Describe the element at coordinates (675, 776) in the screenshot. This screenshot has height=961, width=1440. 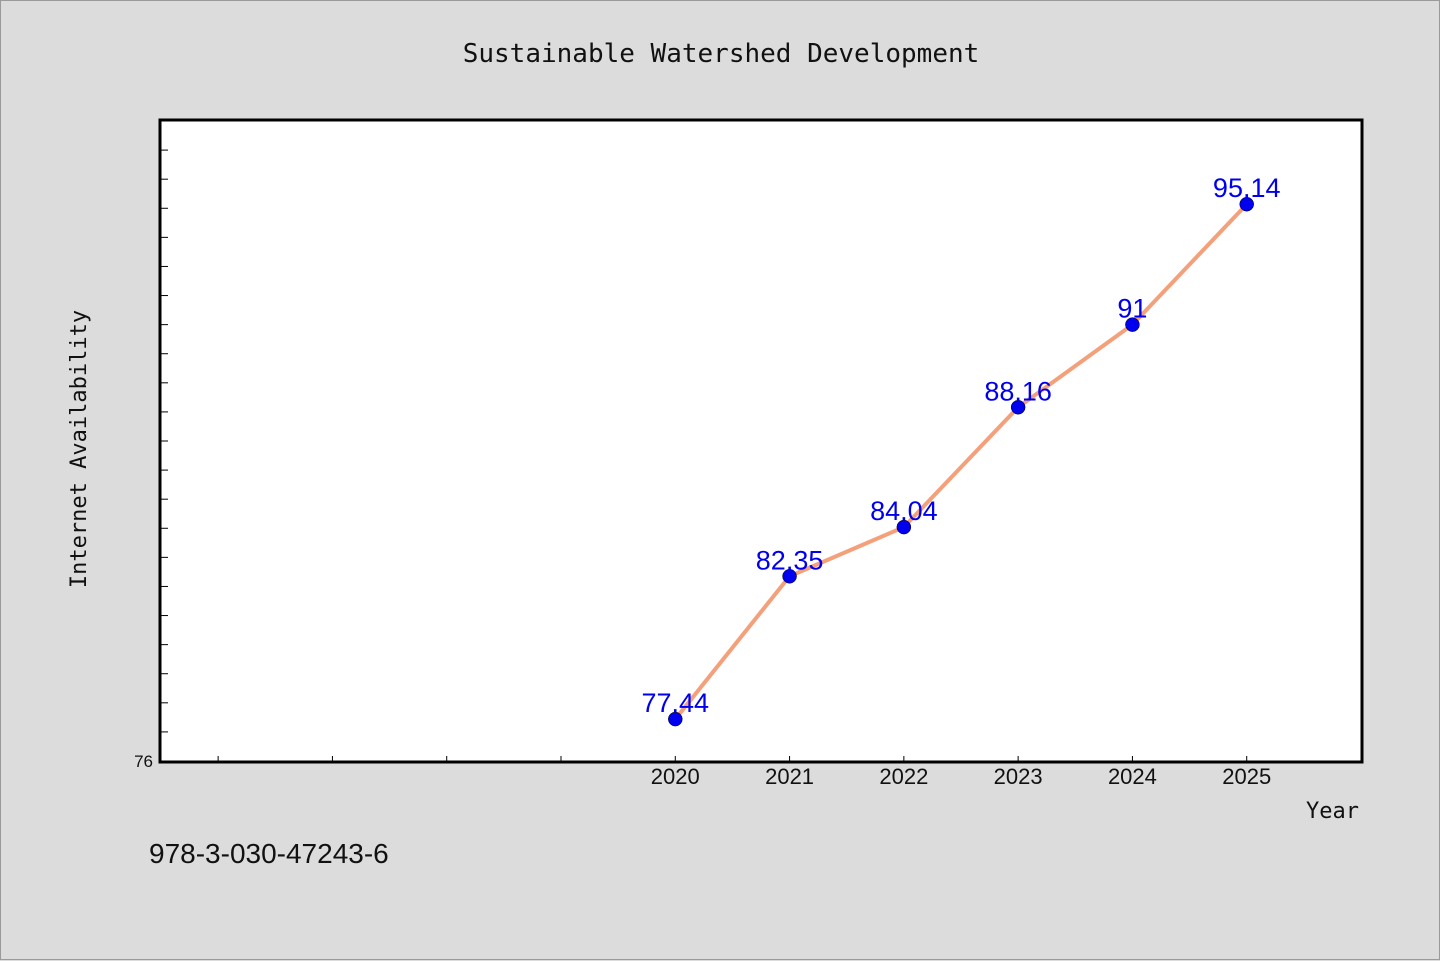
I see `x-tick-label: 2020` at that location.